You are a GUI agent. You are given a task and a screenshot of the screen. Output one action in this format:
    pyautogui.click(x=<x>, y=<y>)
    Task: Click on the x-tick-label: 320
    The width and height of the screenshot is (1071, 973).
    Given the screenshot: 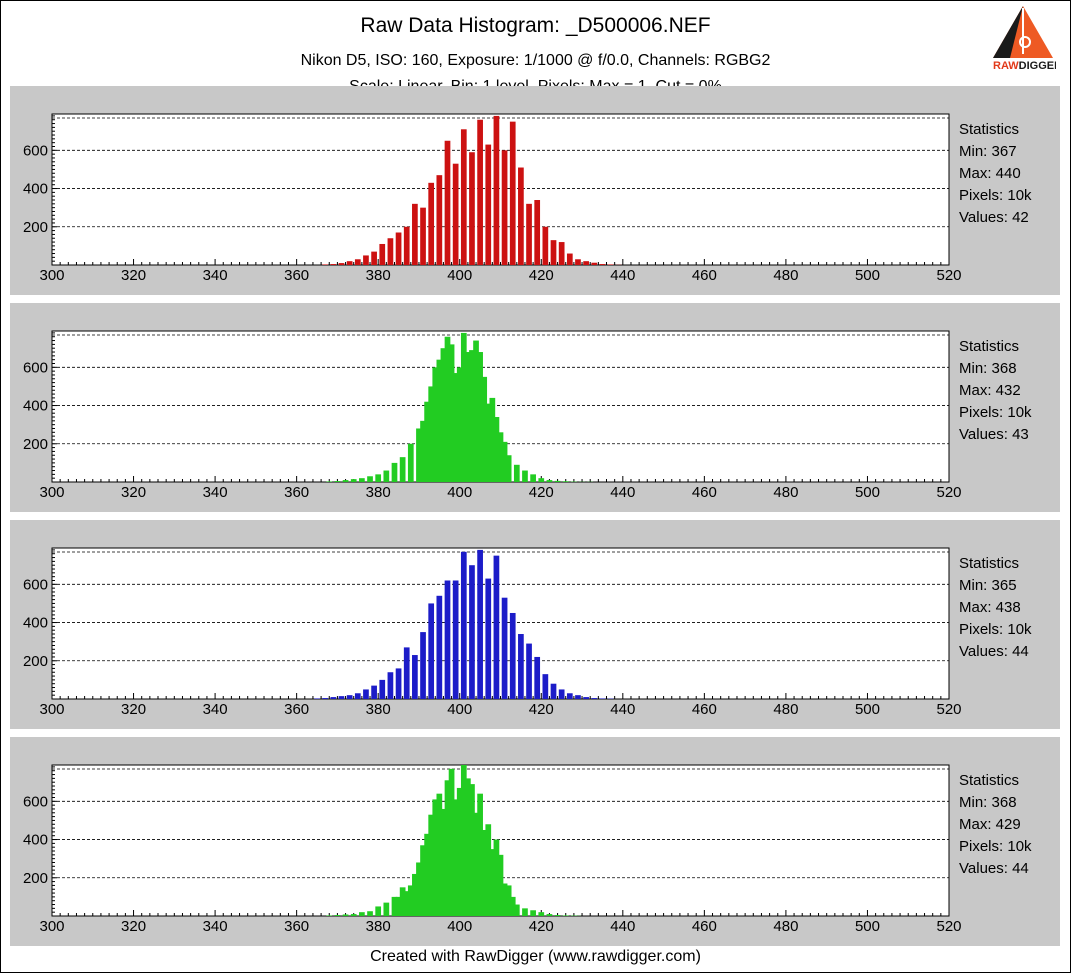 What is the action you would take?
    pyautogui.click(x=133, y=926)
    